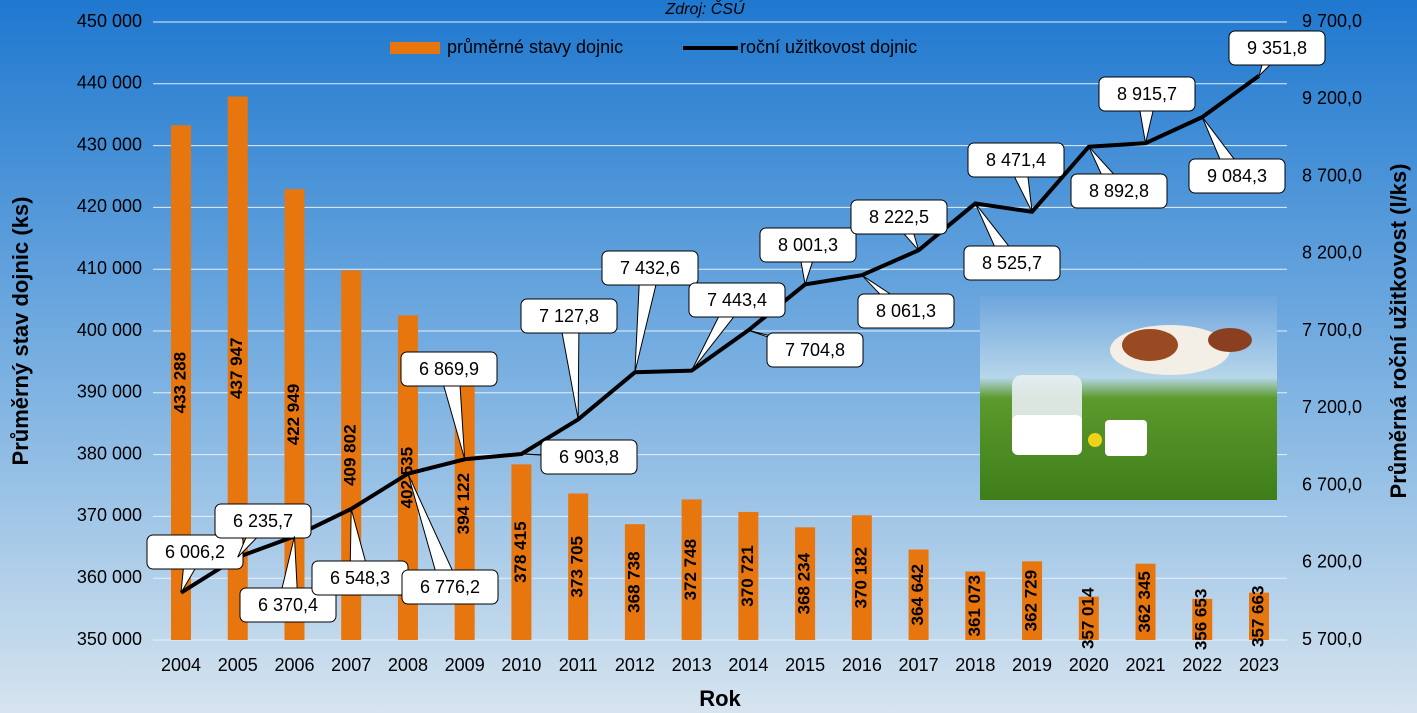 The height and width of the screenshot is (713, 1417). What do you see at coordinates (109, 639) in the screenshot?
I see `y-tick-label: 350 000` at bounding box center [109, 639].